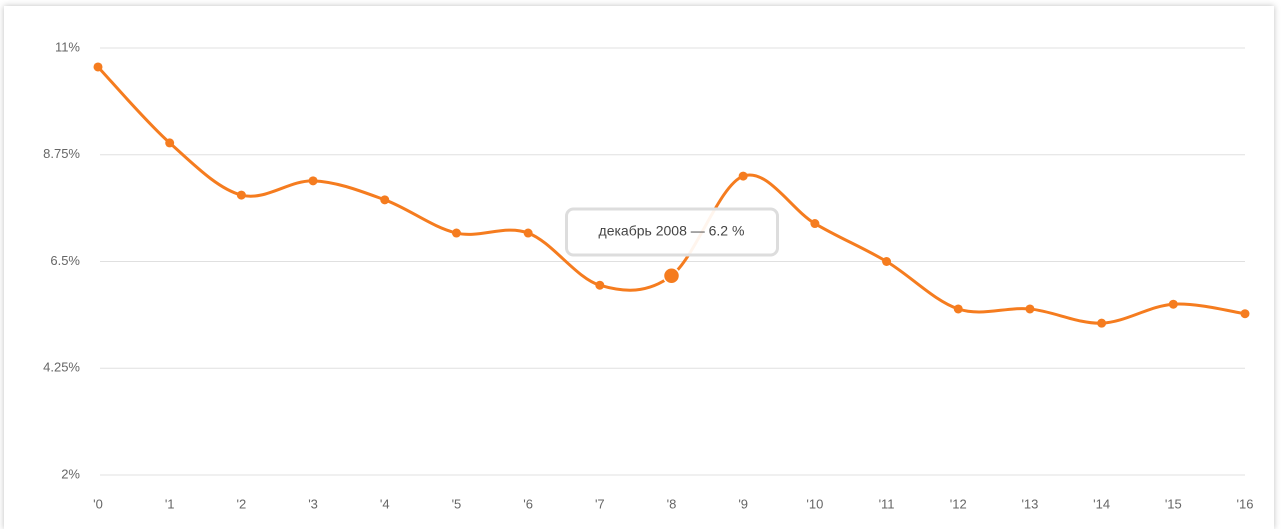 The height and width of the screenshot is (529, 1283). What do you see at coordinates (313, 503) in the screenshot?
I see `x-tick-label: '3` at bounding box center [313, 503].